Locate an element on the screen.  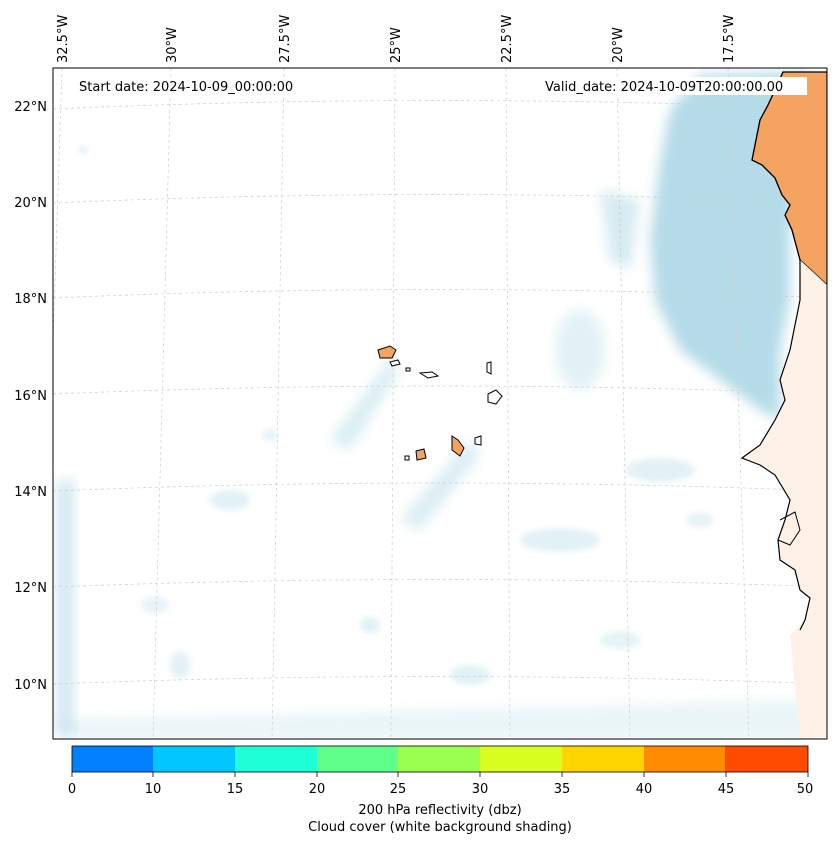
lat-label-14n: 14°N is located at coordinates (30, 492).